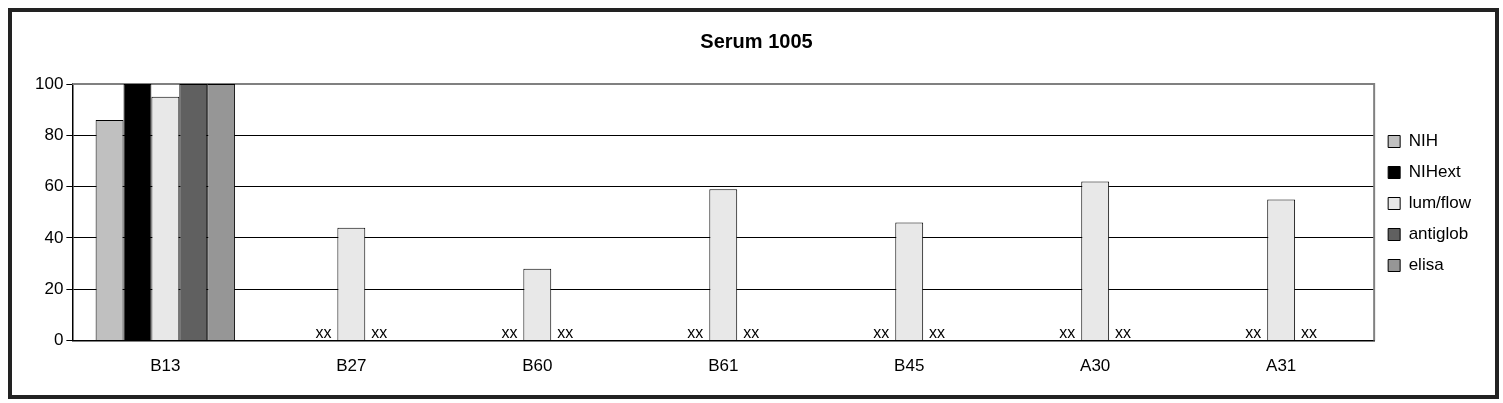 This screenshot has width=1503, height=403. What do you see at coordinates (756, 40) in the screenshot?
I see `chart-title: Serum 1005` at bounding box center [756, 40].